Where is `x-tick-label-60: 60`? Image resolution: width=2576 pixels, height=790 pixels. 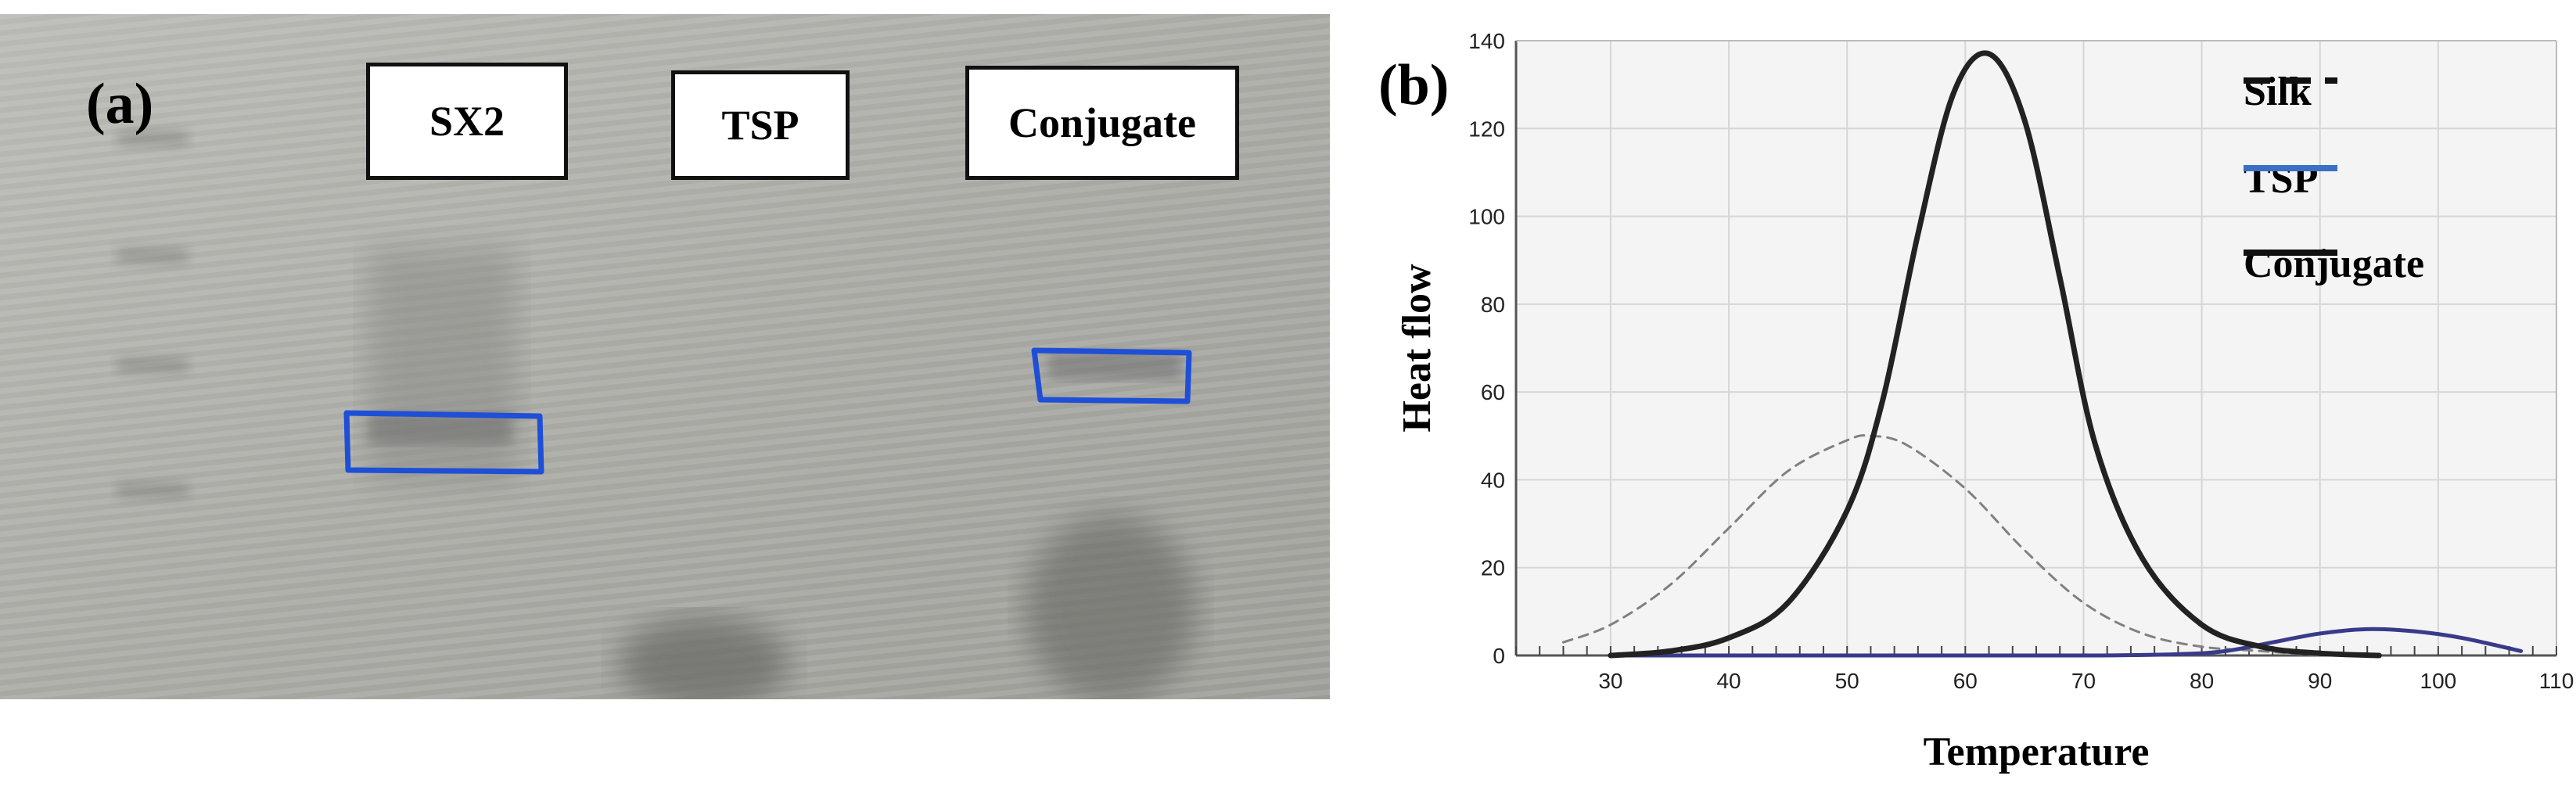
x-tick-label-60: 60 is located at coordinates (1965, 681).